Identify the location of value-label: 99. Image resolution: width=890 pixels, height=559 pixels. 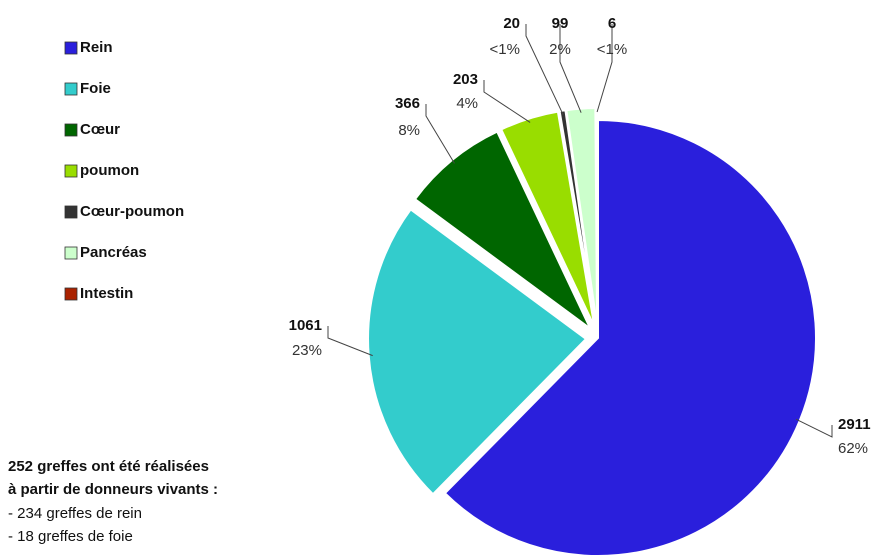
(560, 23).